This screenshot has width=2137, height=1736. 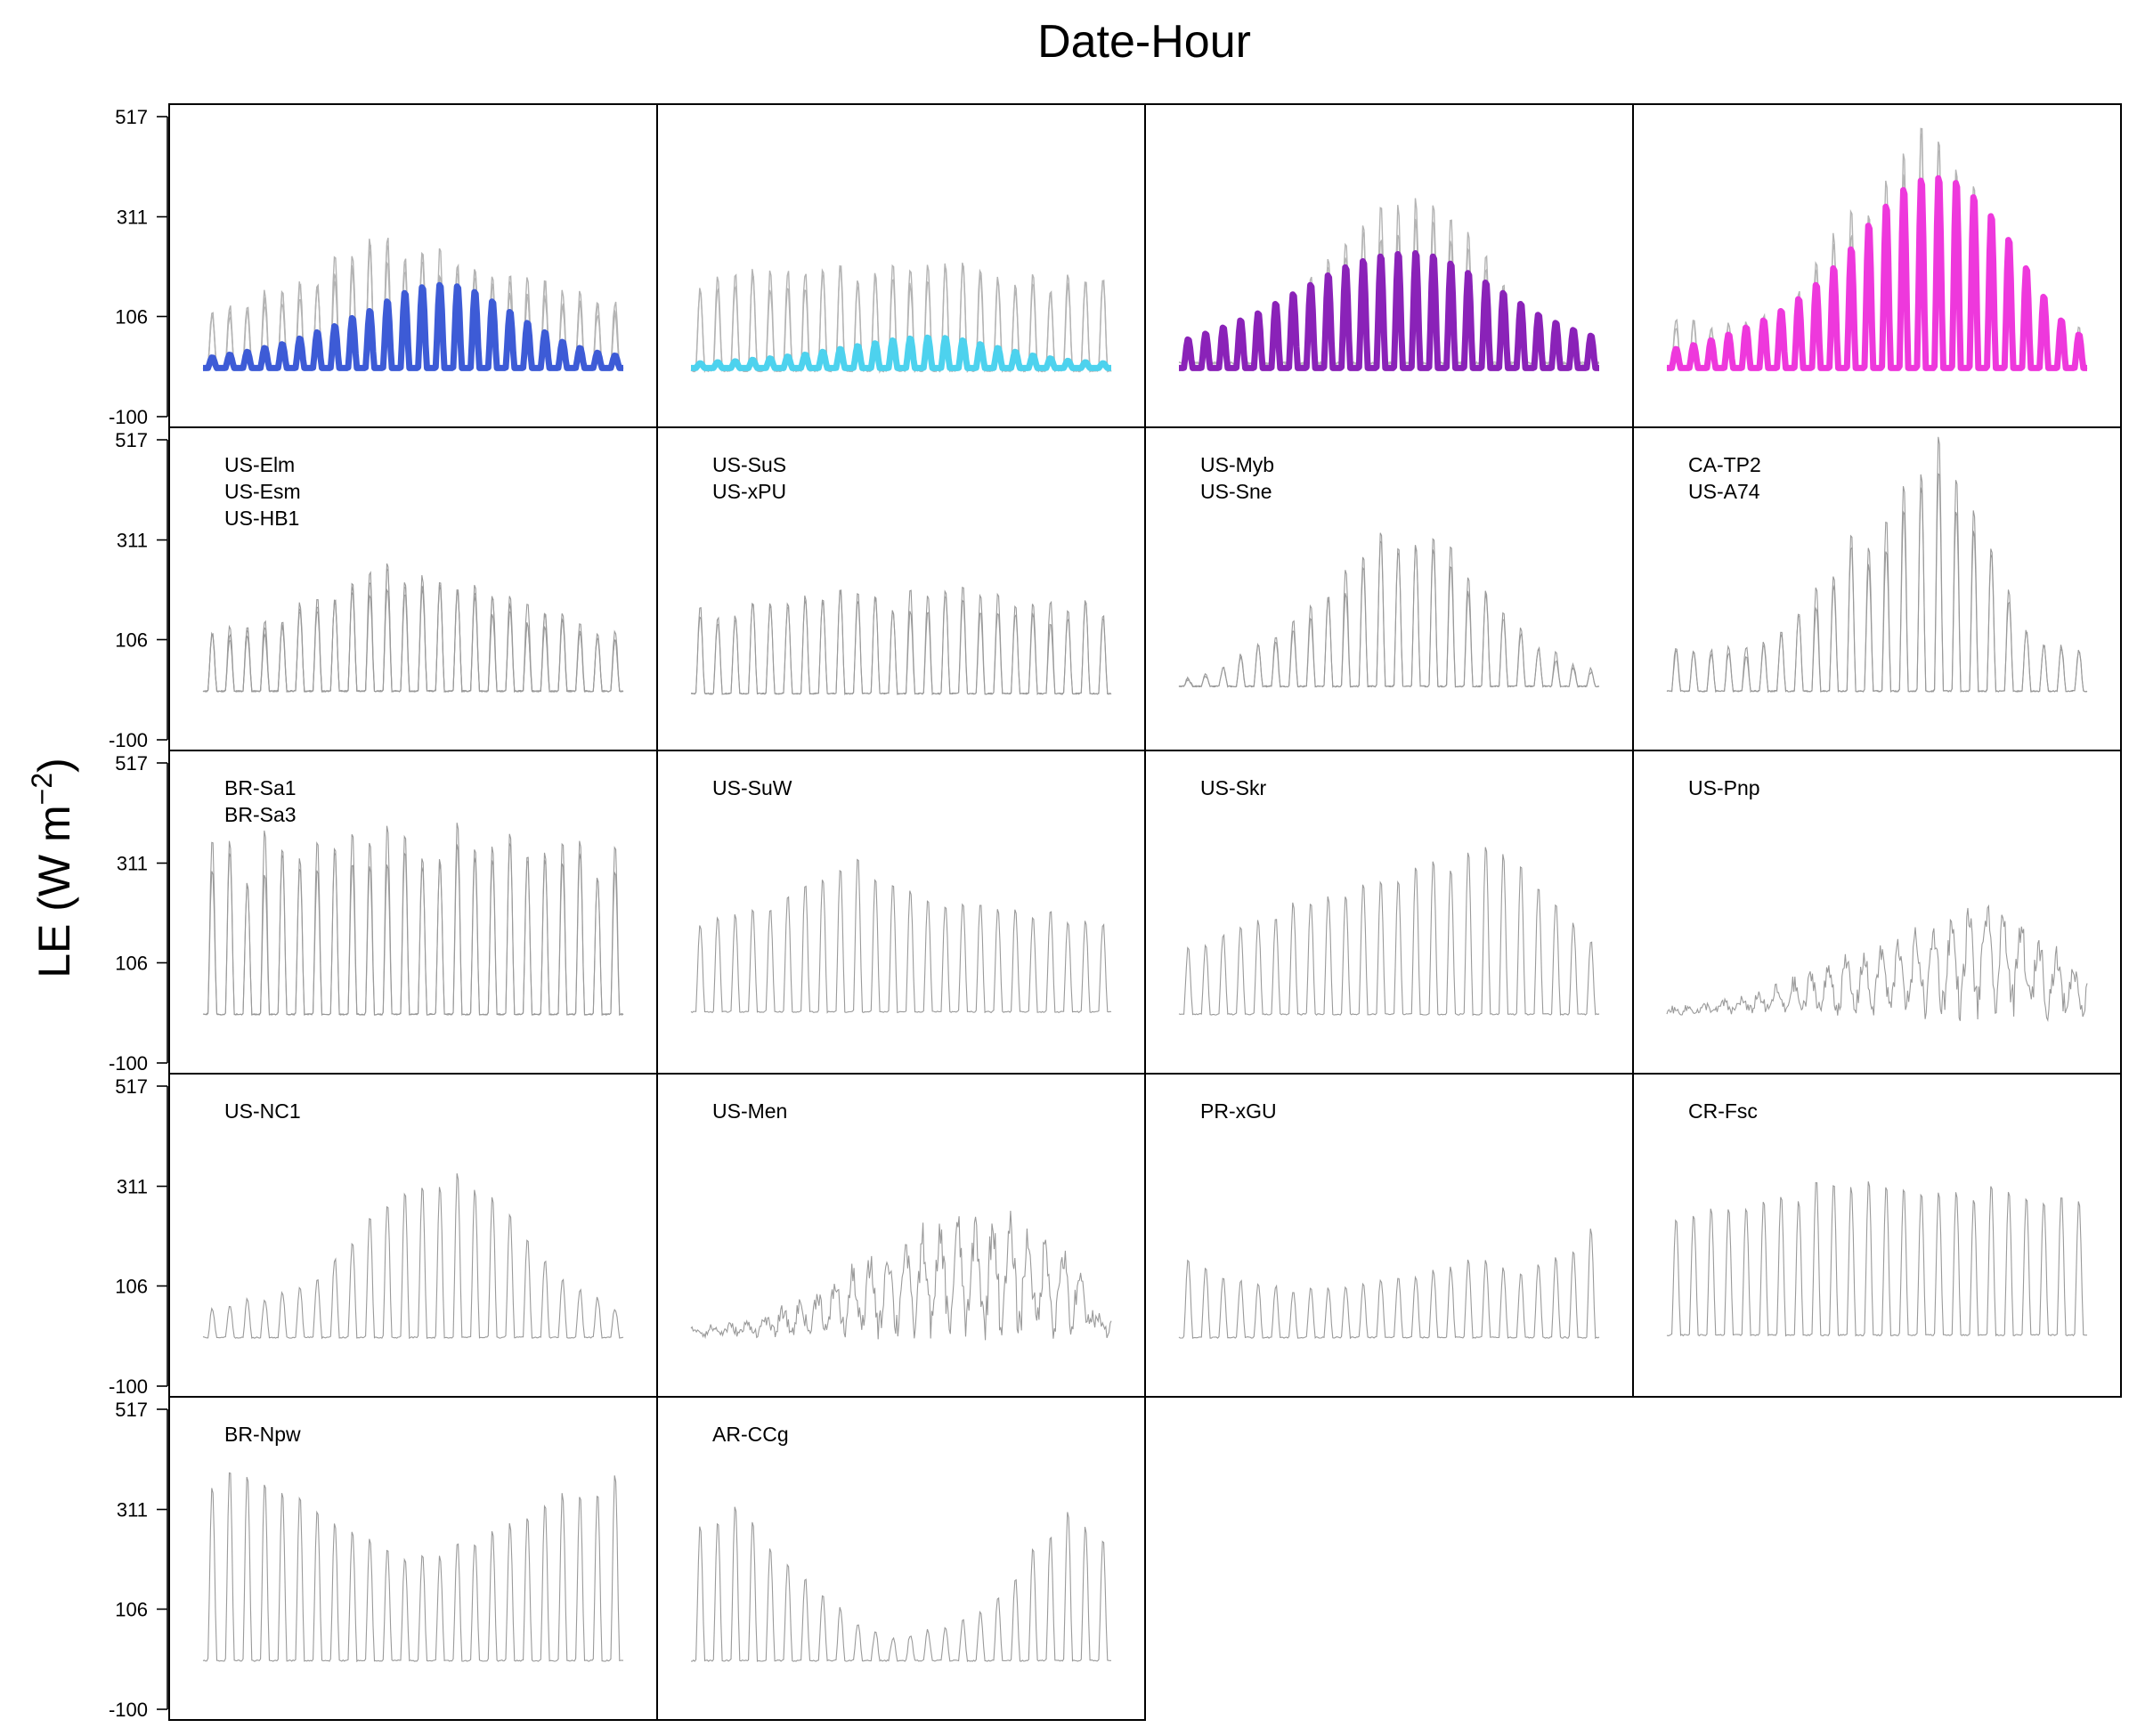 I want to click on site-panel-6: US-Skr, so click(x=1389, y=896).